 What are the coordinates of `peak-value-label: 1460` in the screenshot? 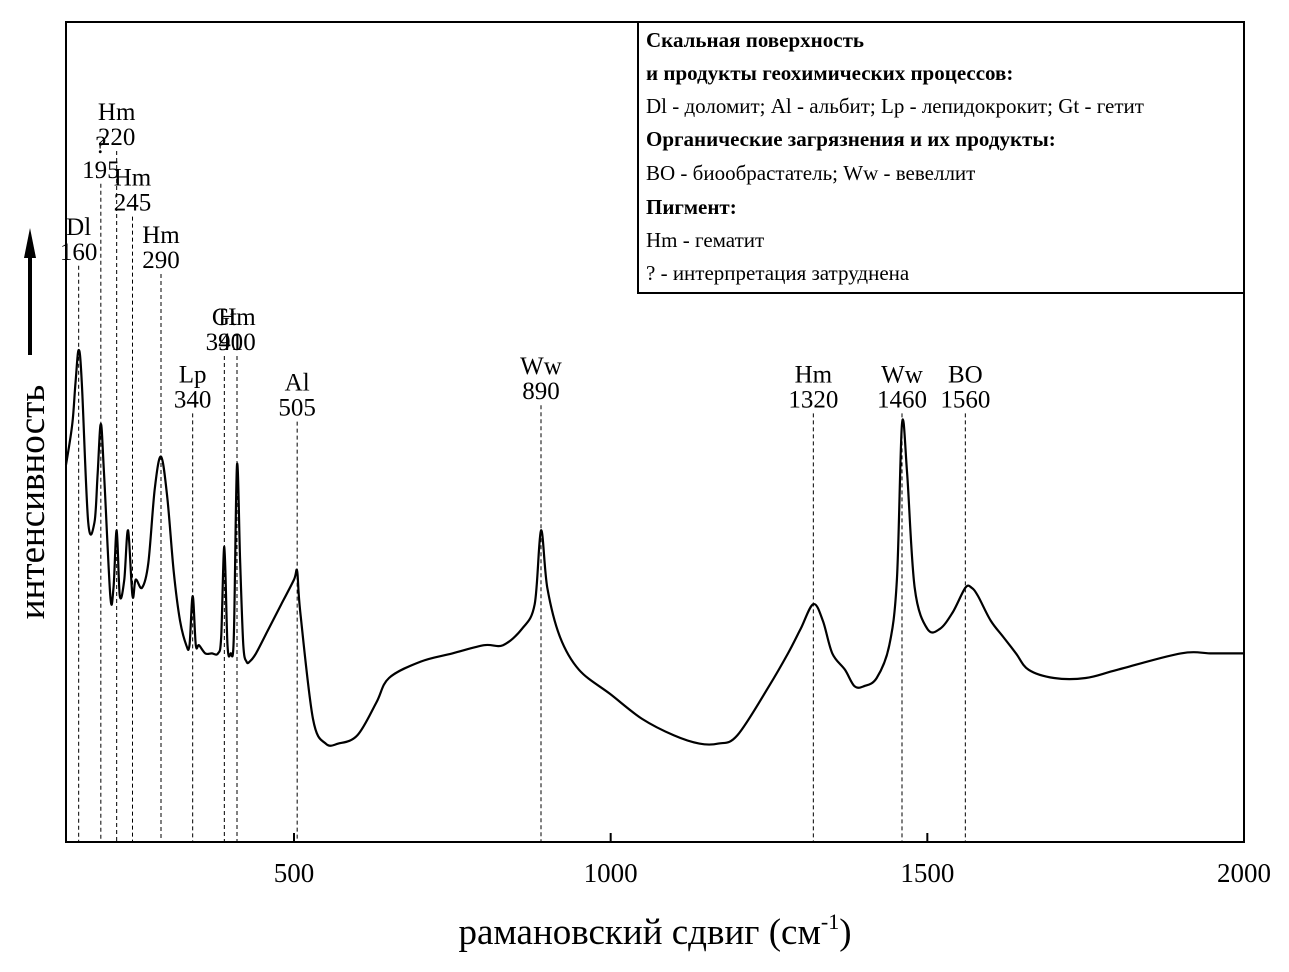 It's located at (902, 399).